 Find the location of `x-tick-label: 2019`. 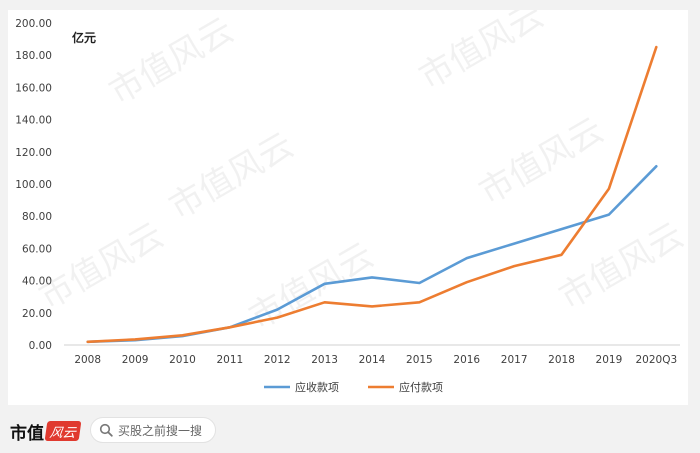

x-tick-label: 2019 is located at coordinates (609, 360).